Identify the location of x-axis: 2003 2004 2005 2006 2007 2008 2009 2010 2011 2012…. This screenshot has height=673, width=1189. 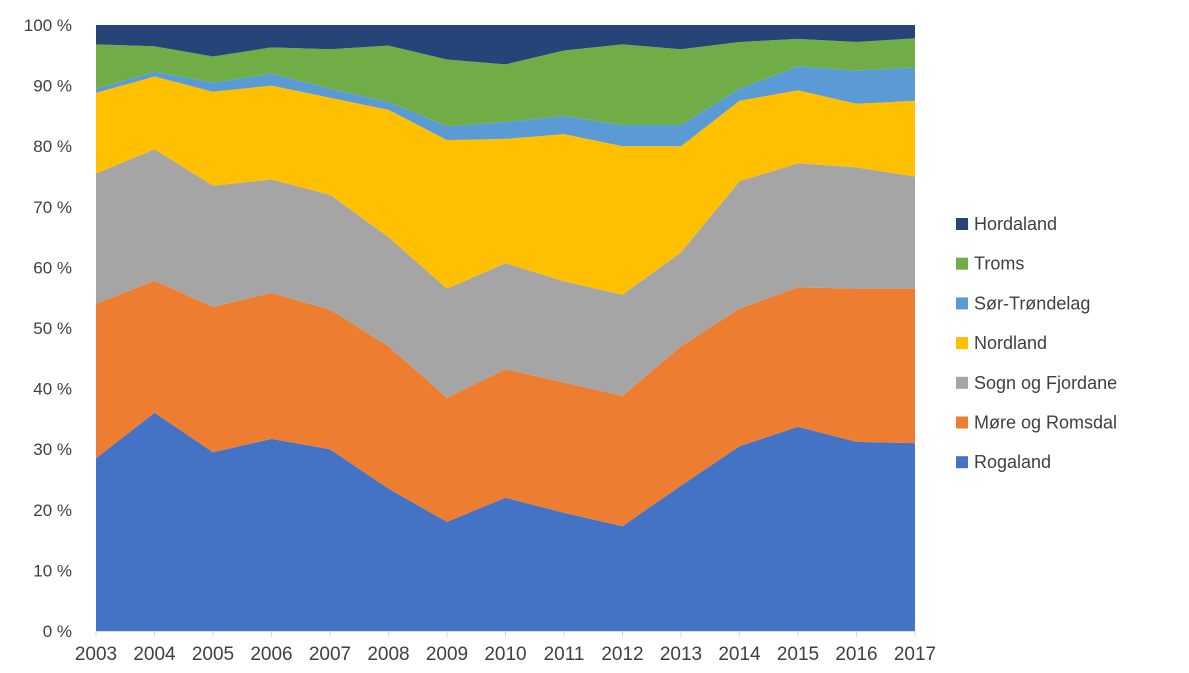
(505, 648).